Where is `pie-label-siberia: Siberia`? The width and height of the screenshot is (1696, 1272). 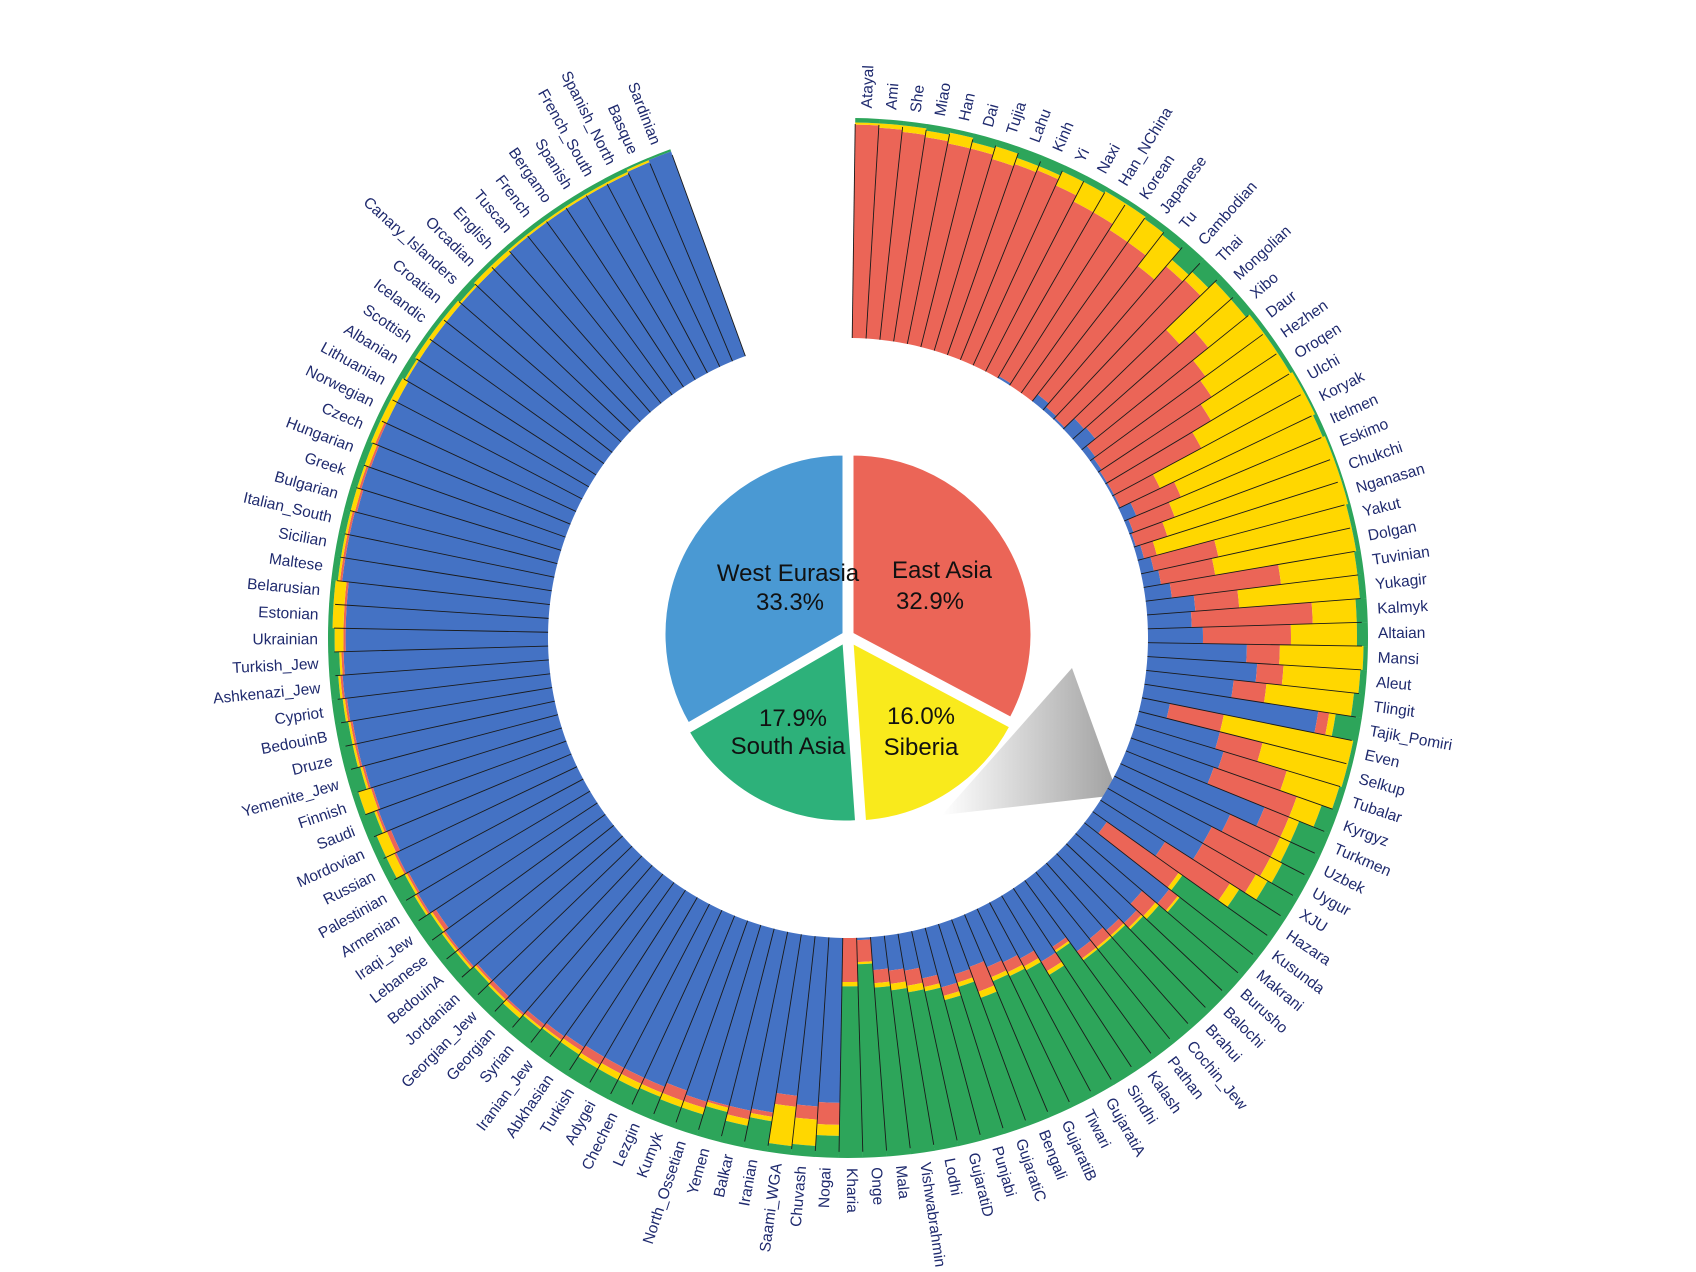 pie-label-siberia: Siberia is located at coordinates (921, 747).